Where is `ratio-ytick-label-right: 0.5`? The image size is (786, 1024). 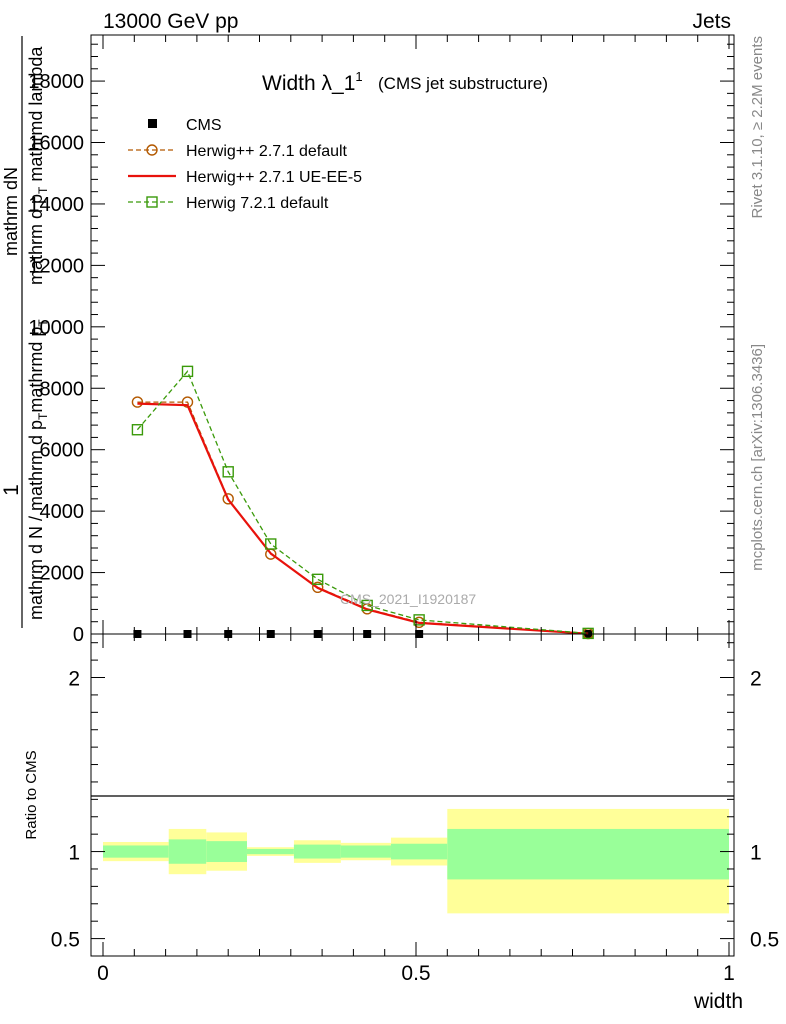
ratio-ytick-label-right: 0.5 is located at coordinates (764, 940).